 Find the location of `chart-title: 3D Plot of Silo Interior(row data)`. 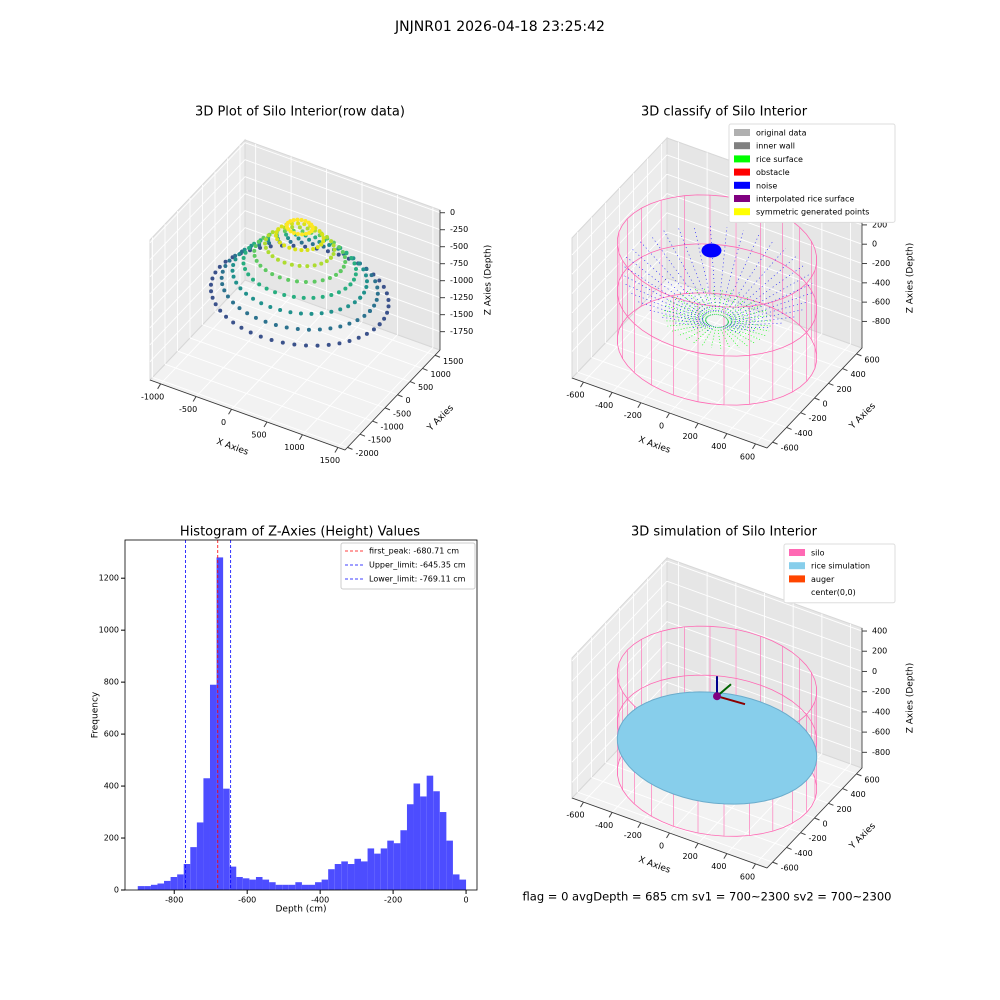

chart-title: 3D Plot of Silo Interior(row data) is located at coordinates (300, 112).